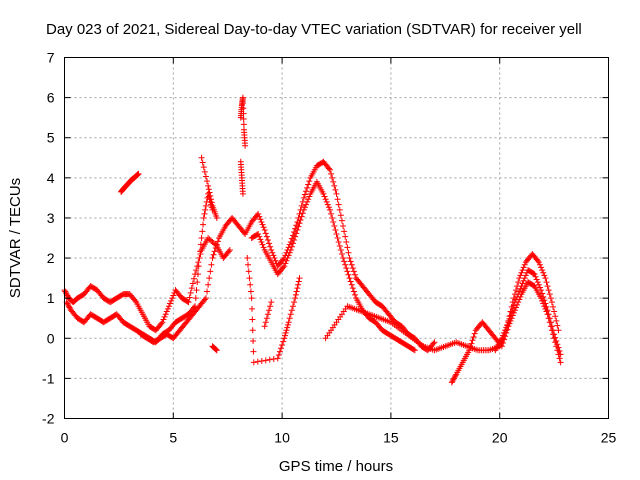  What do you see at coordinates (609, 438) in the screenshot?
I see `x-tick-label: 25` at bounding box center [609, 438].